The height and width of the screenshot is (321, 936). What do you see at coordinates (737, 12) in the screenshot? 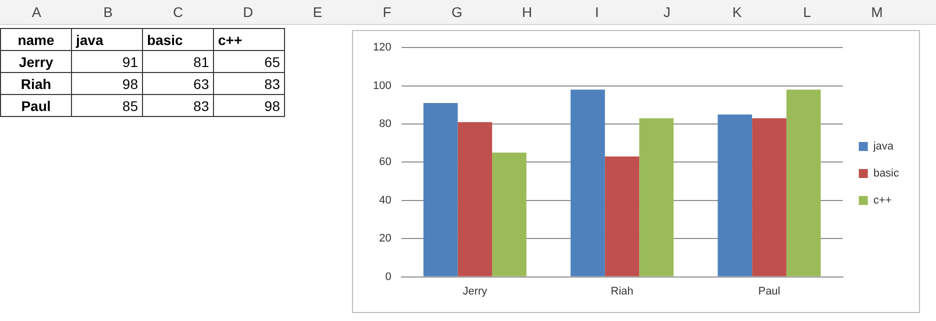
I see `text: K` at bounding box center [737, 12].